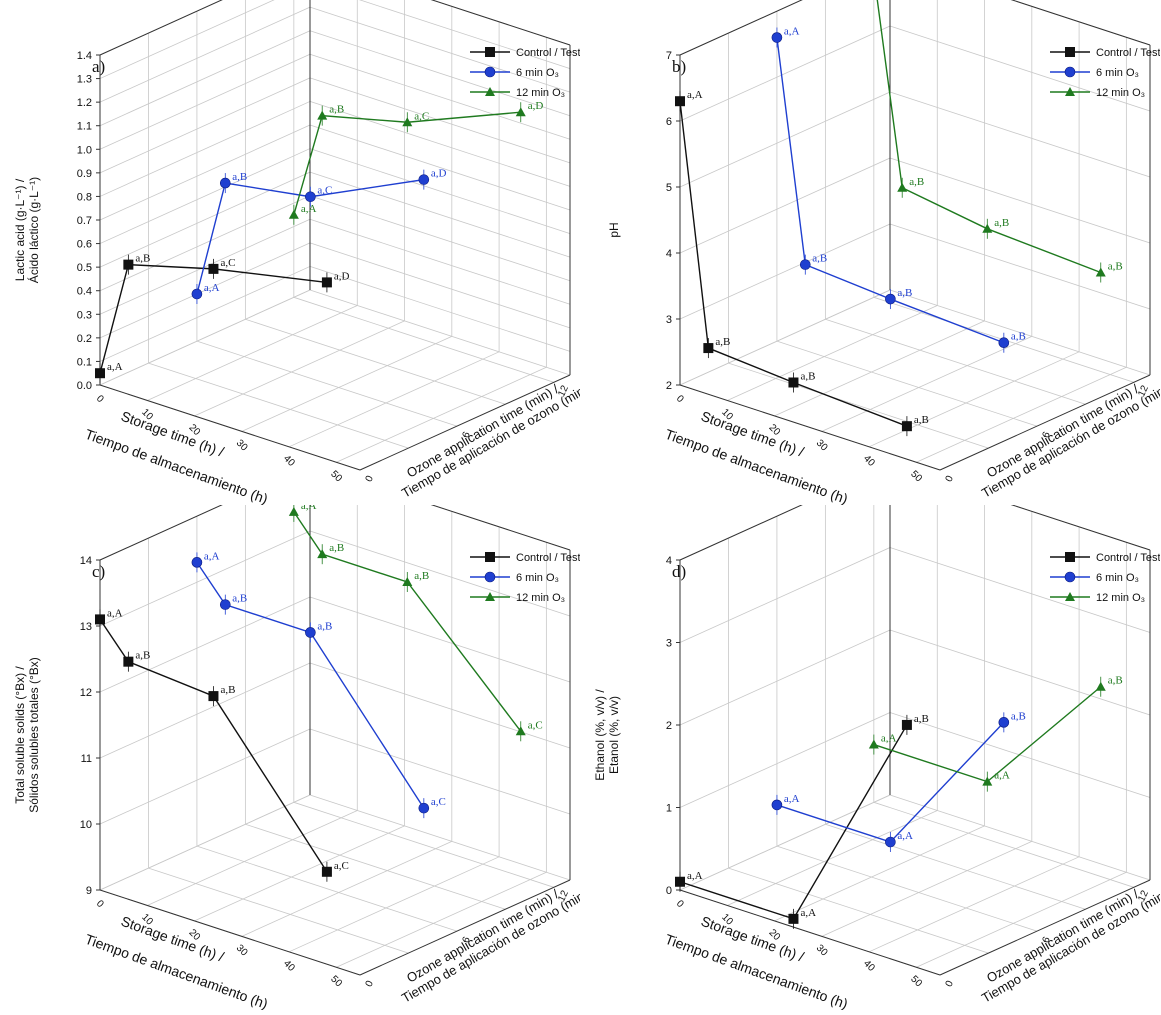 Image resolution: width=1161 pixels, height=1015 pixels. What do you see at coordinates (89, 891) in the screenshot?
I see `y-tick-label: 9` at bounding box center [89, 891].